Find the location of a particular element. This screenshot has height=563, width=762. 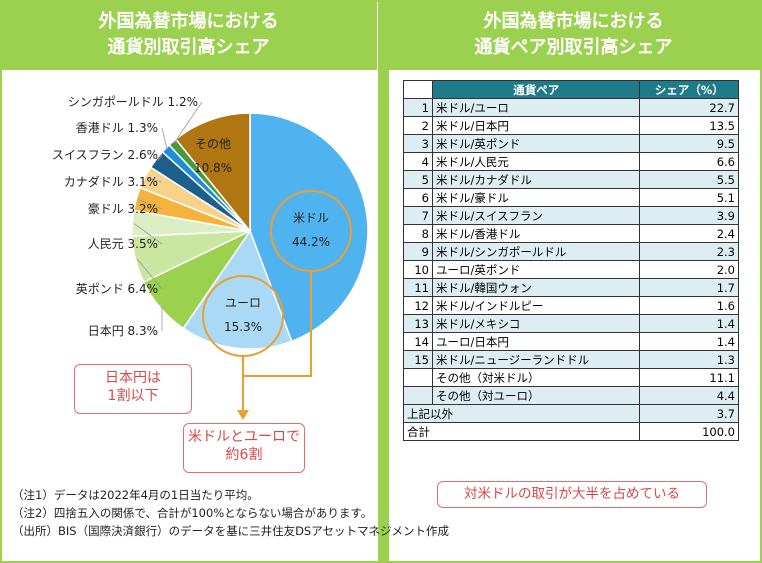

pie-slice-usd is located at coordinates (309, 227).